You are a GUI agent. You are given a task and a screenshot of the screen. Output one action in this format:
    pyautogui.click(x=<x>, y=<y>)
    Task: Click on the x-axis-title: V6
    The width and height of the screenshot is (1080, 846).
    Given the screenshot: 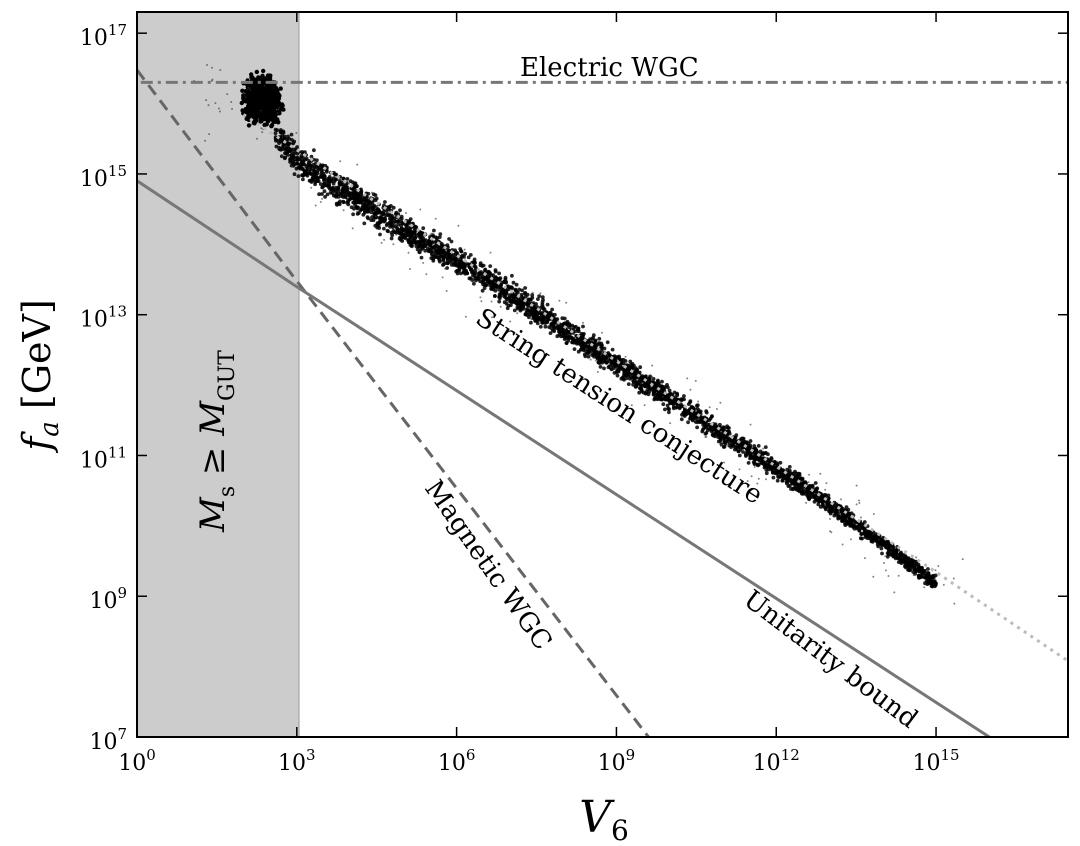 What is the action you would take?
    pyautogui.click(x=604, y=819)
    